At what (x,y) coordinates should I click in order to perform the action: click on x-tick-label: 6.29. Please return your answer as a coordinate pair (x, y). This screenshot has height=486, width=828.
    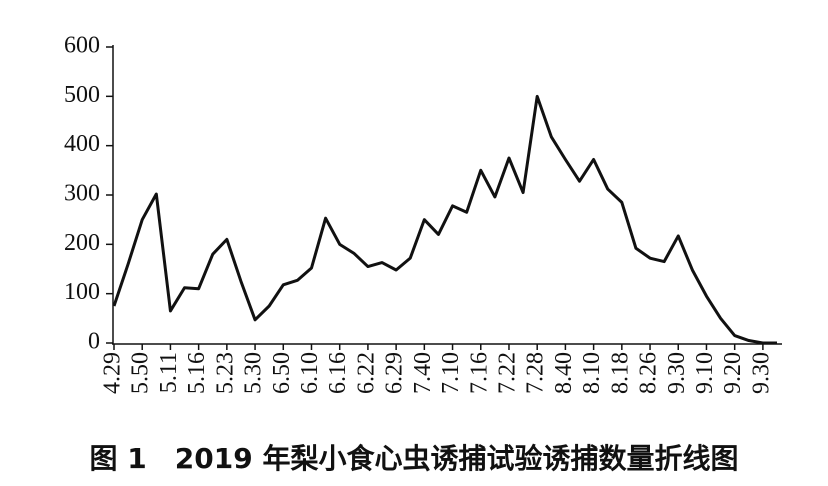
    Looking at the image, I should click on (395, 373).